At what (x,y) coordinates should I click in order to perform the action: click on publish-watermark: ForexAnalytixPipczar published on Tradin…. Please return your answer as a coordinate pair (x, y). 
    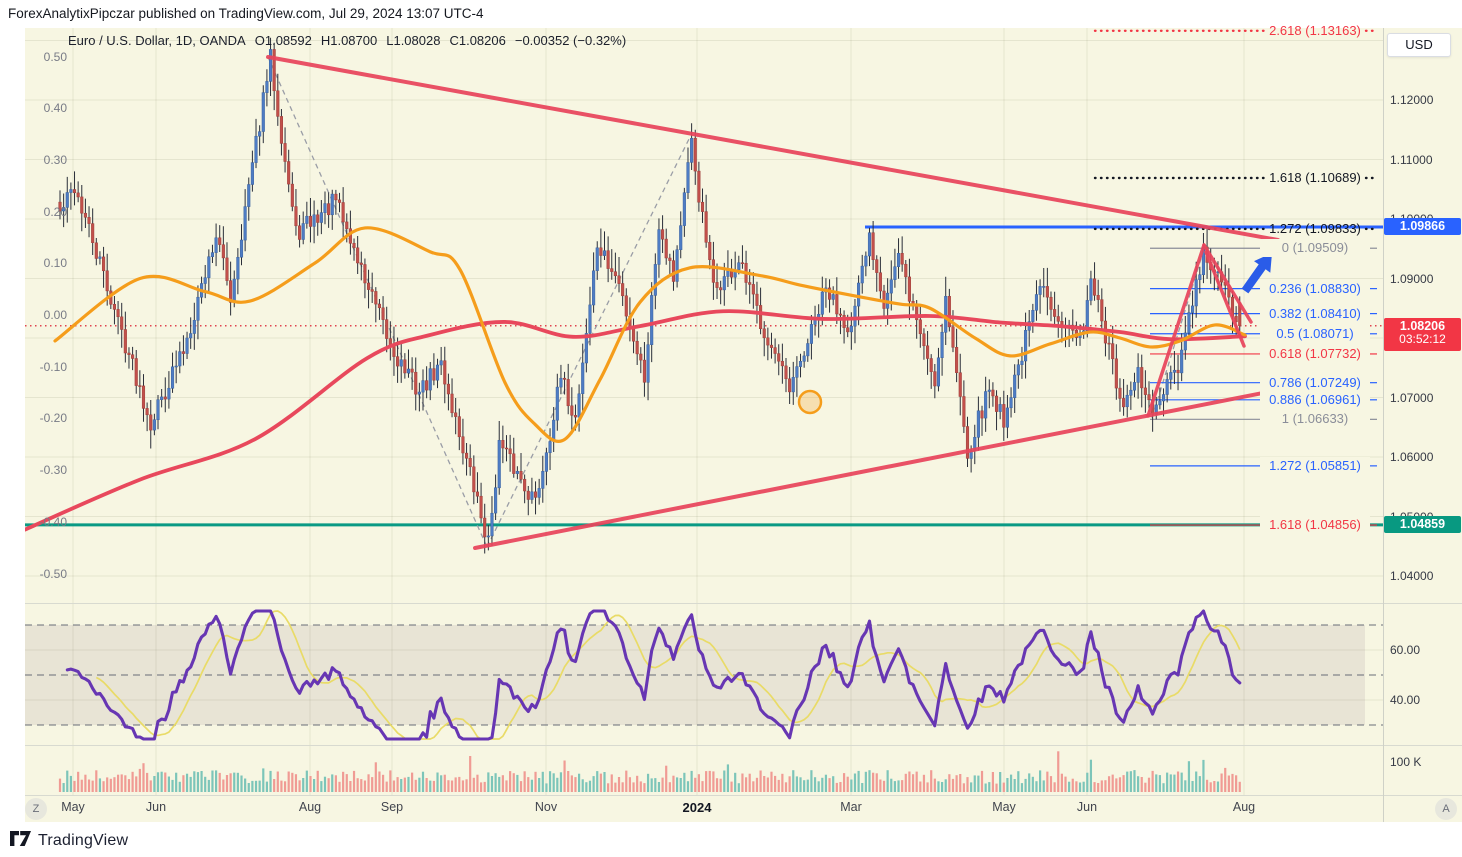
    Looking at the image, I should click on (246, 13).